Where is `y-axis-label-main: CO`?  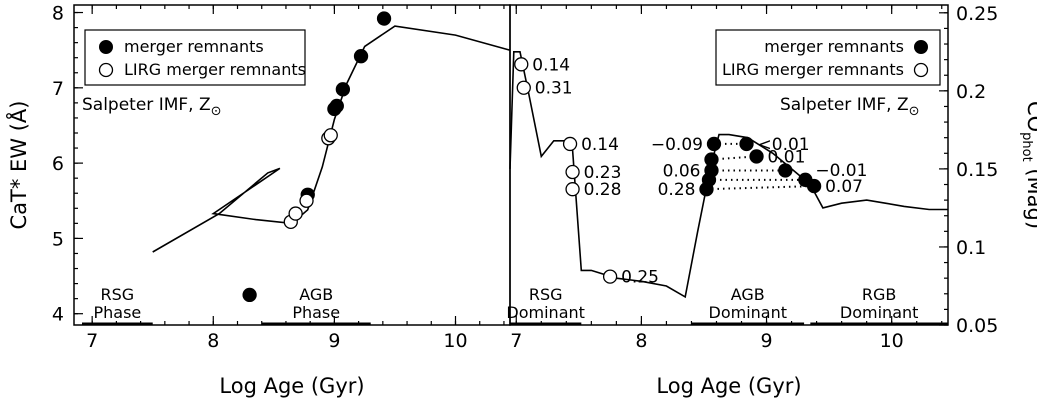
y-axis-label-main: CO is located at coordinates (1030, 116).